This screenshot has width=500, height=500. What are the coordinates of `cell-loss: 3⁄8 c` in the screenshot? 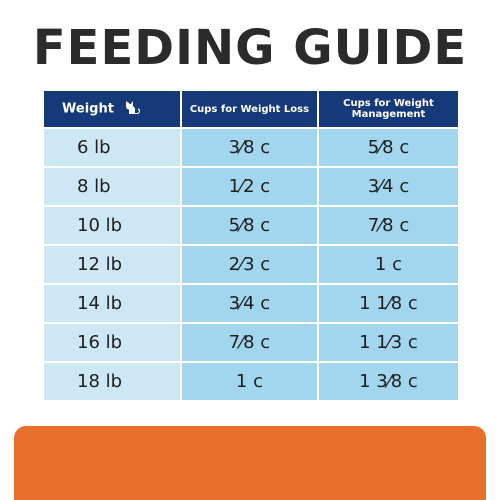 It's located at (249, 147).